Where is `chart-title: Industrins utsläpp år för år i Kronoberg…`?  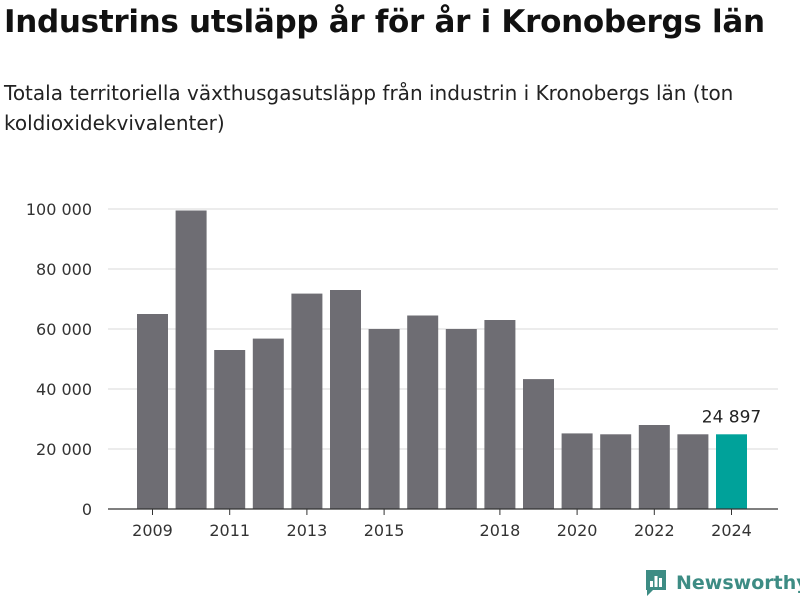 chart-title: Industrins utsläpp år för år i Kronoberg… is located at coordinates (384, 22).